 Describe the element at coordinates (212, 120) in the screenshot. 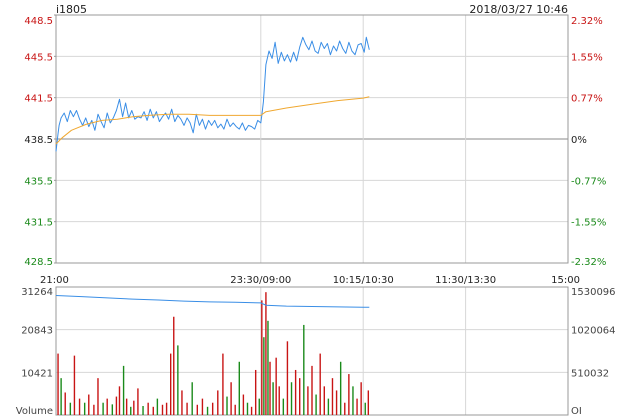

I see `average-price-line` at that location.